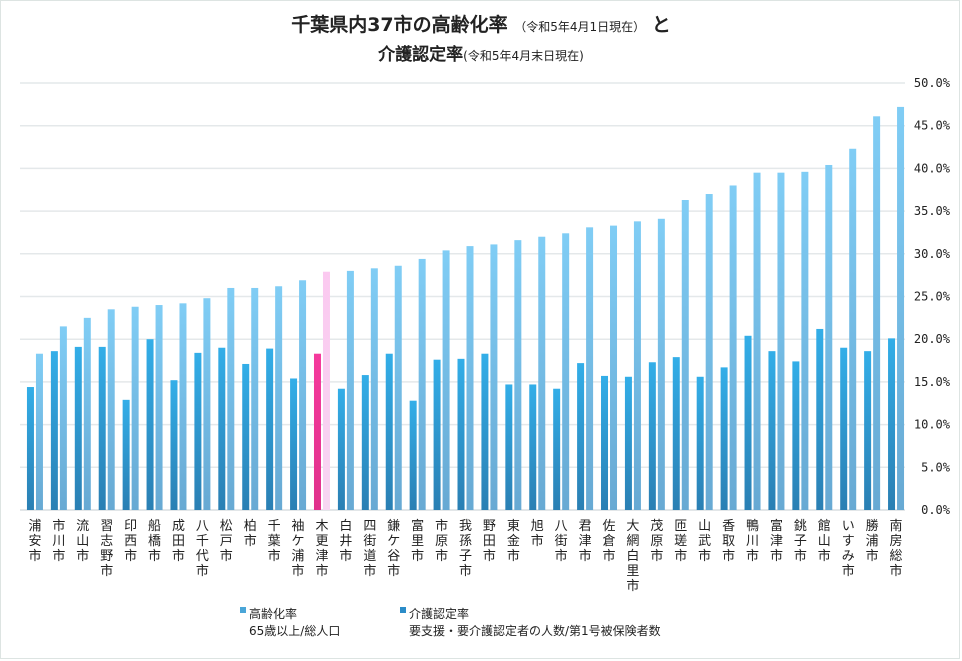 This screenshot has width=962, height=661. I want to click on y-tick-label: 25.0%, so click(932, 297).